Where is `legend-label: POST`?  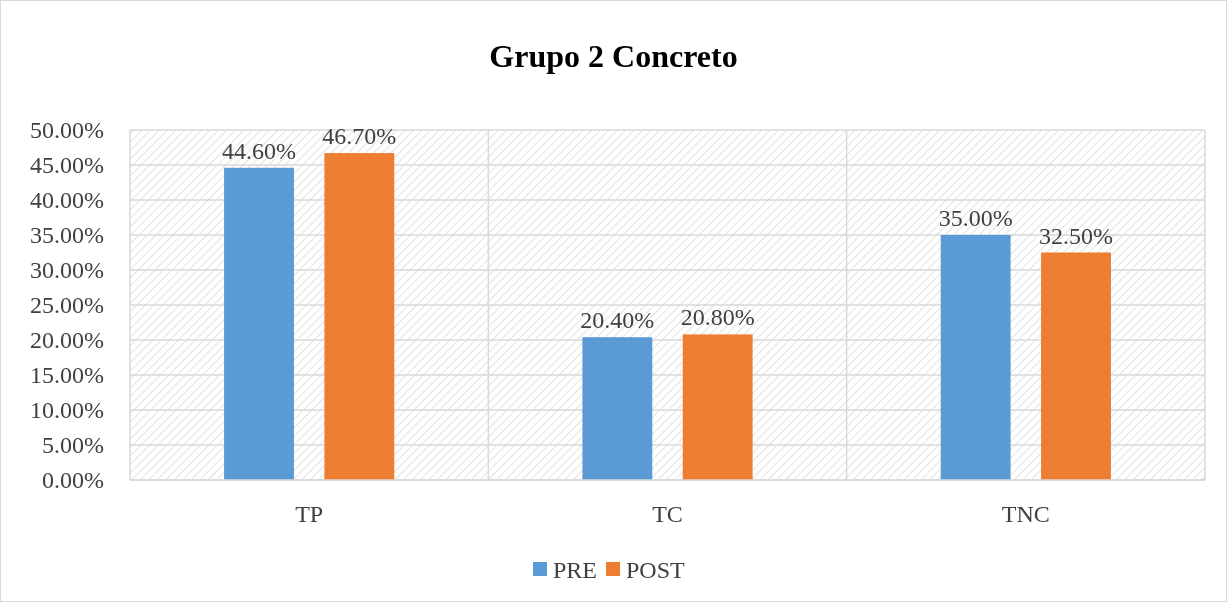
legend-label: POST is located at coordinates (656, 570).